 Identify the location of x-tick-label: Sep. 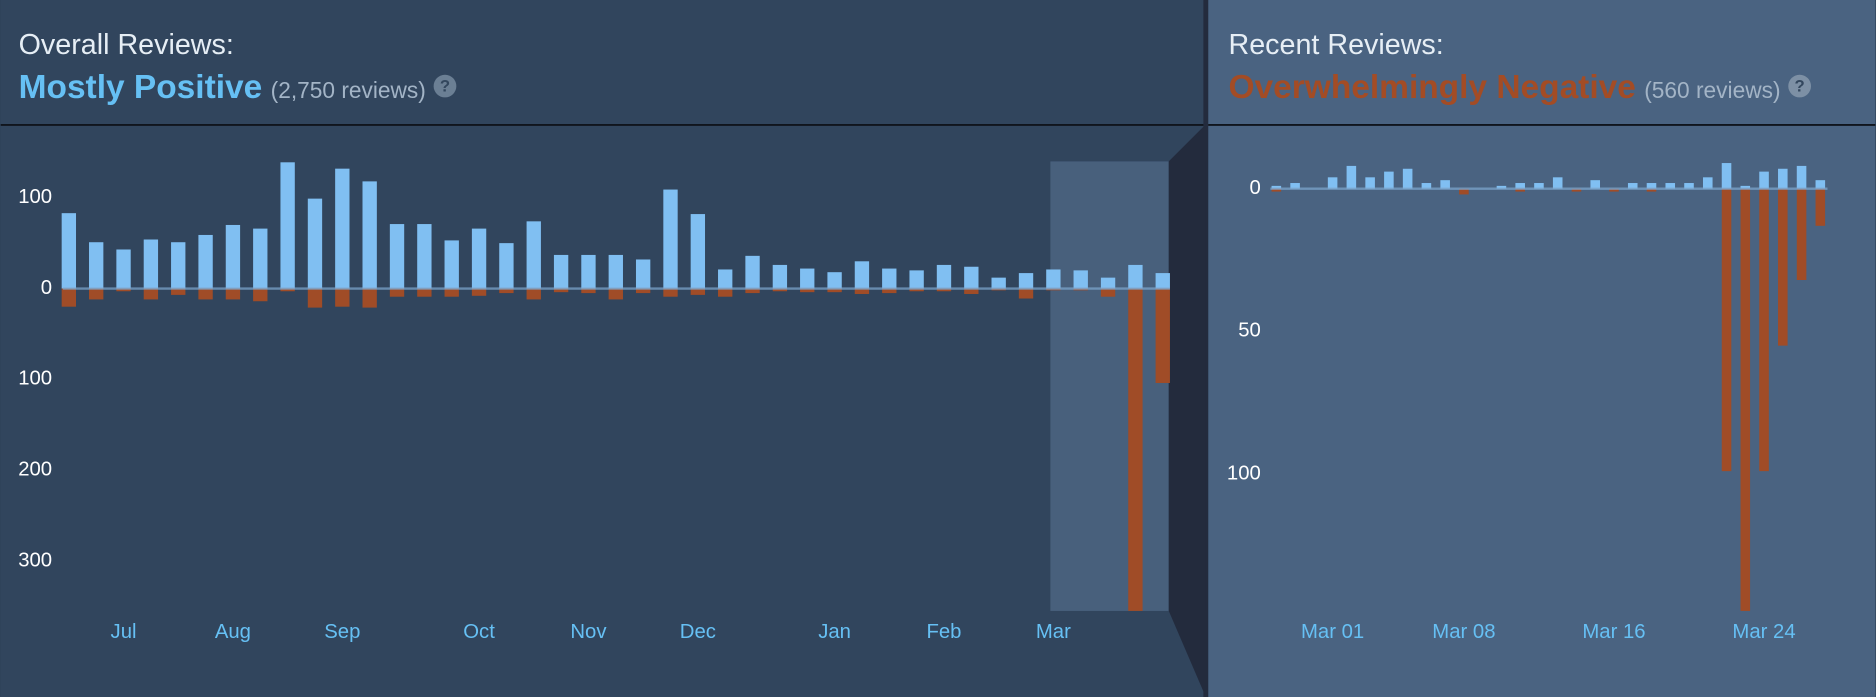
(342, 632).